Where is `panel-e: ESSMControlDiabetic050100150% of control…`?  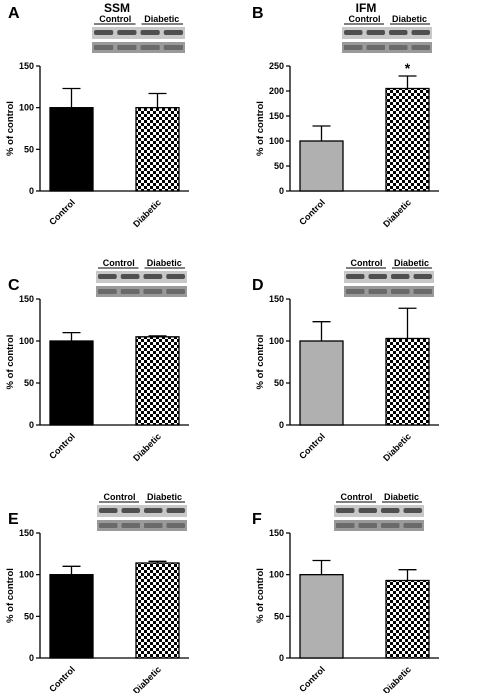
panel-e: ESSMControlDiabetic050100150% of control… is located at coordinates (97, 592).